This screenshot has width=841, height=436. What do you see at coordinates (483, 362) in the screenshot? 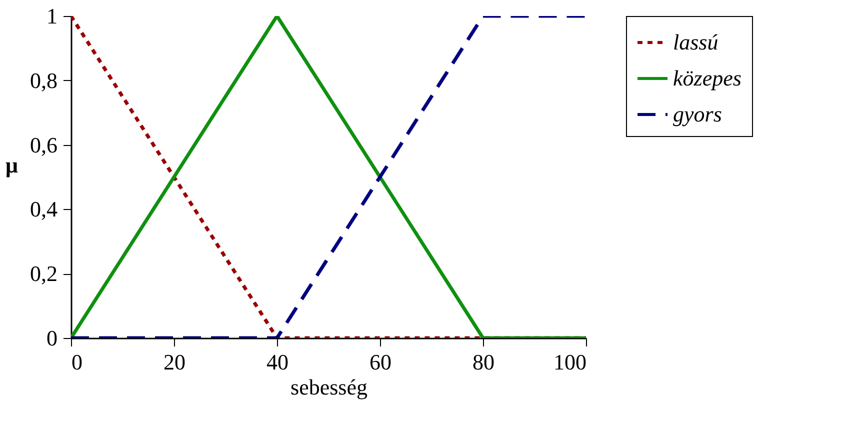
I see `x-tick-label: 80` at bounding box center [483, 362].